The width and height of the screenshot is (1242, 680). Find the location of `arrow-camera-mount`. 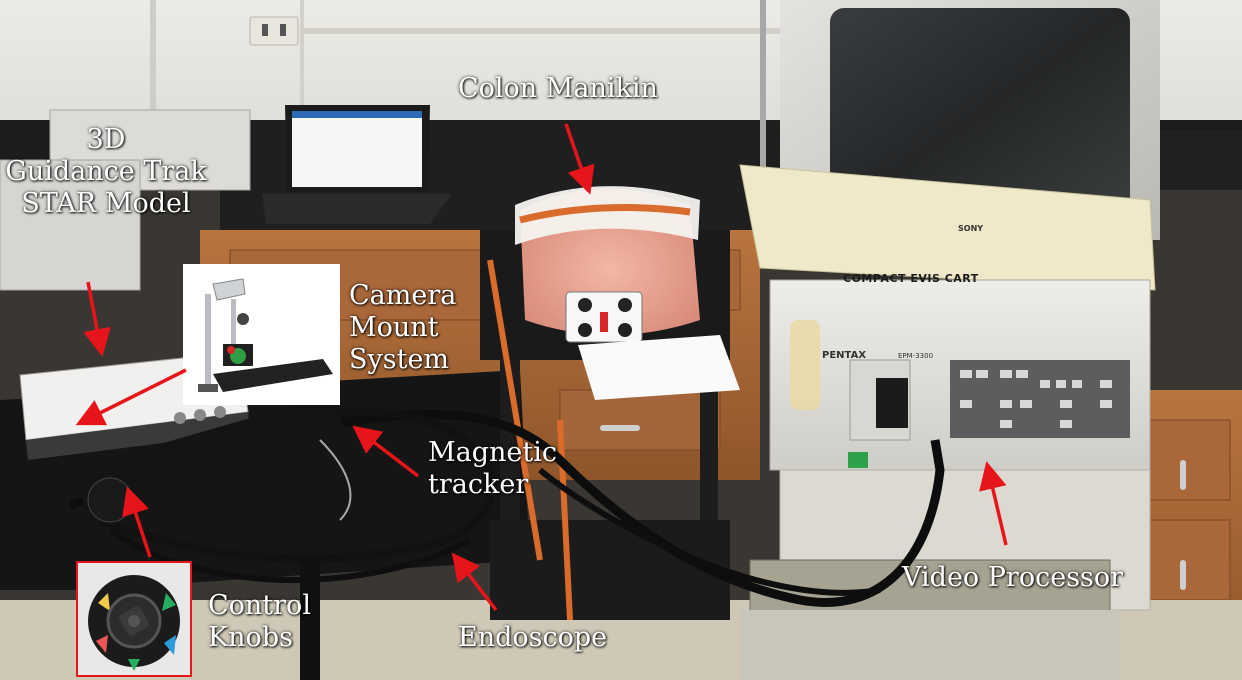

arrow-camera-mount is located at coordinates (131, 397).